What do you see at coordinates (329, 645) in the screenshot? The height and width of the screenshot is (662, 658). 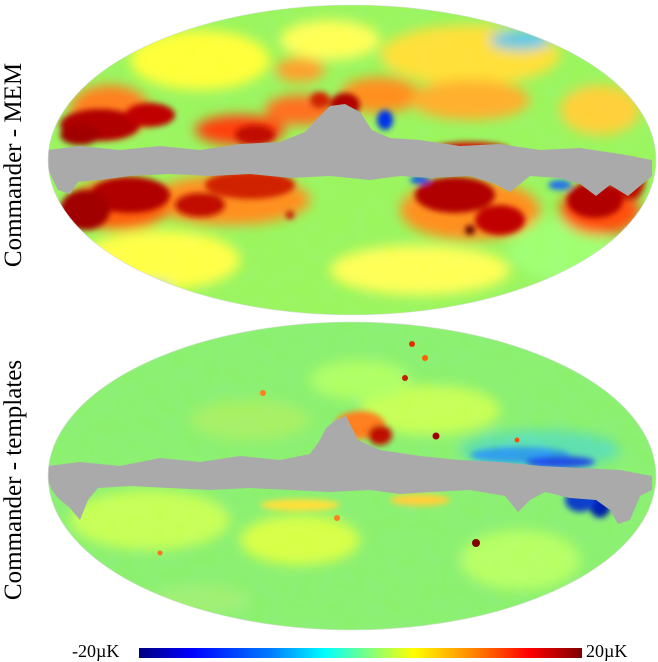 I see `colorbar: -20µK 20µK` at bounding box center [329, 645].